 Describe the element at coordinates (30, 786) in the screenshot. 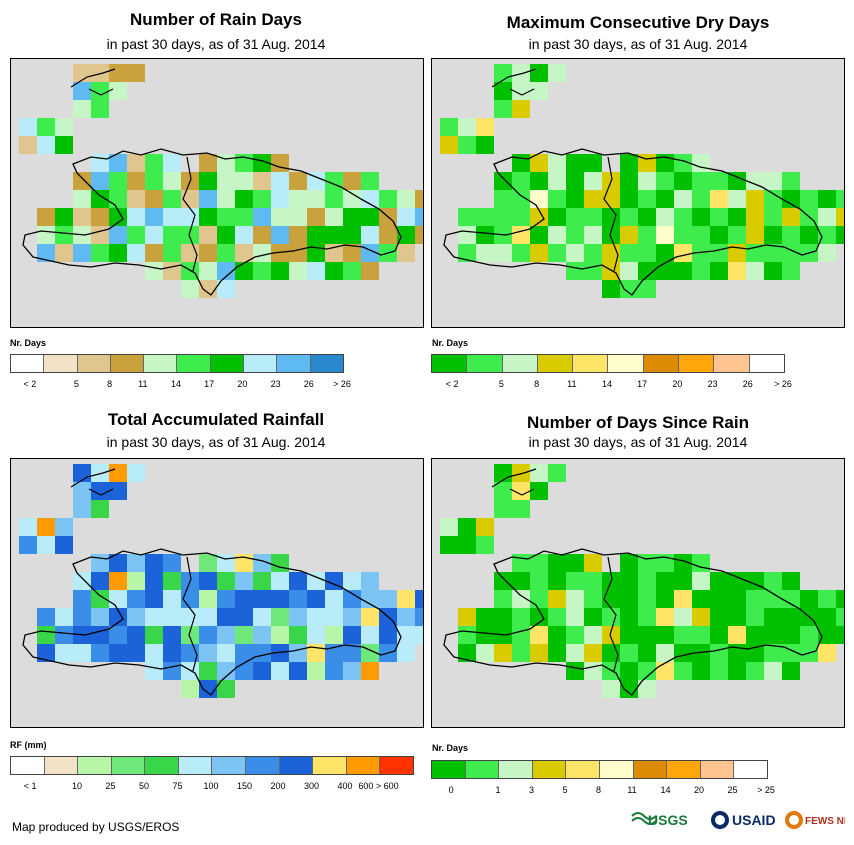

I see `legend-label: < 1` at that location.